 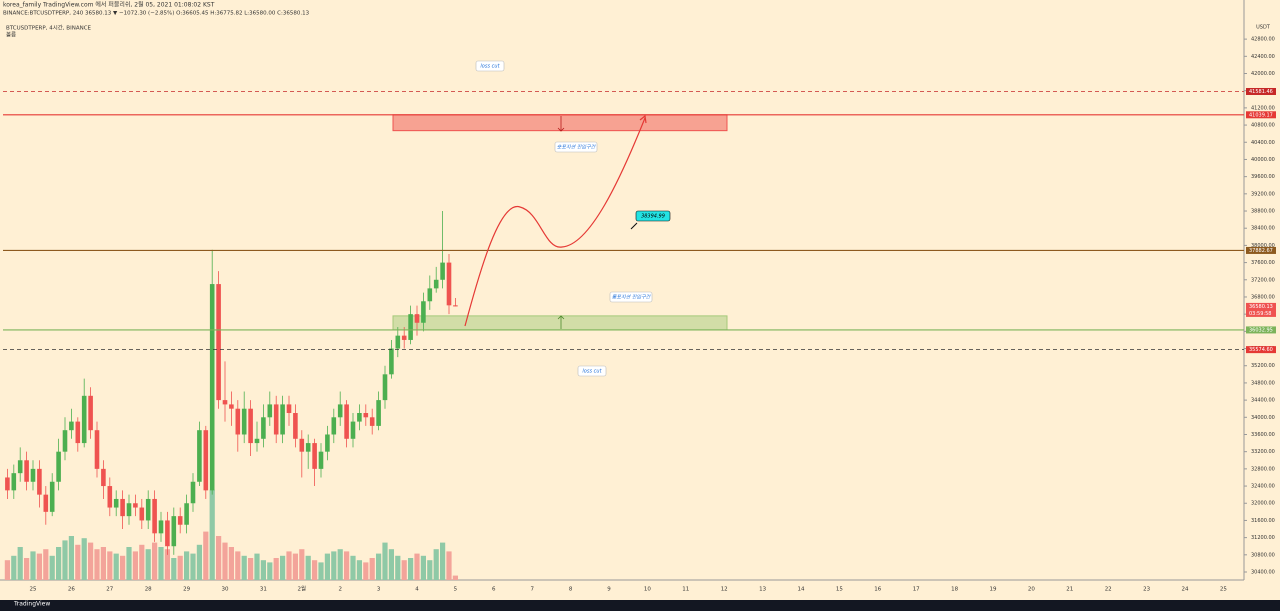 I want to click on legend-symbol: BTCUSDTPERP, 4시간, BINANCE, so click(x=49, y=28).